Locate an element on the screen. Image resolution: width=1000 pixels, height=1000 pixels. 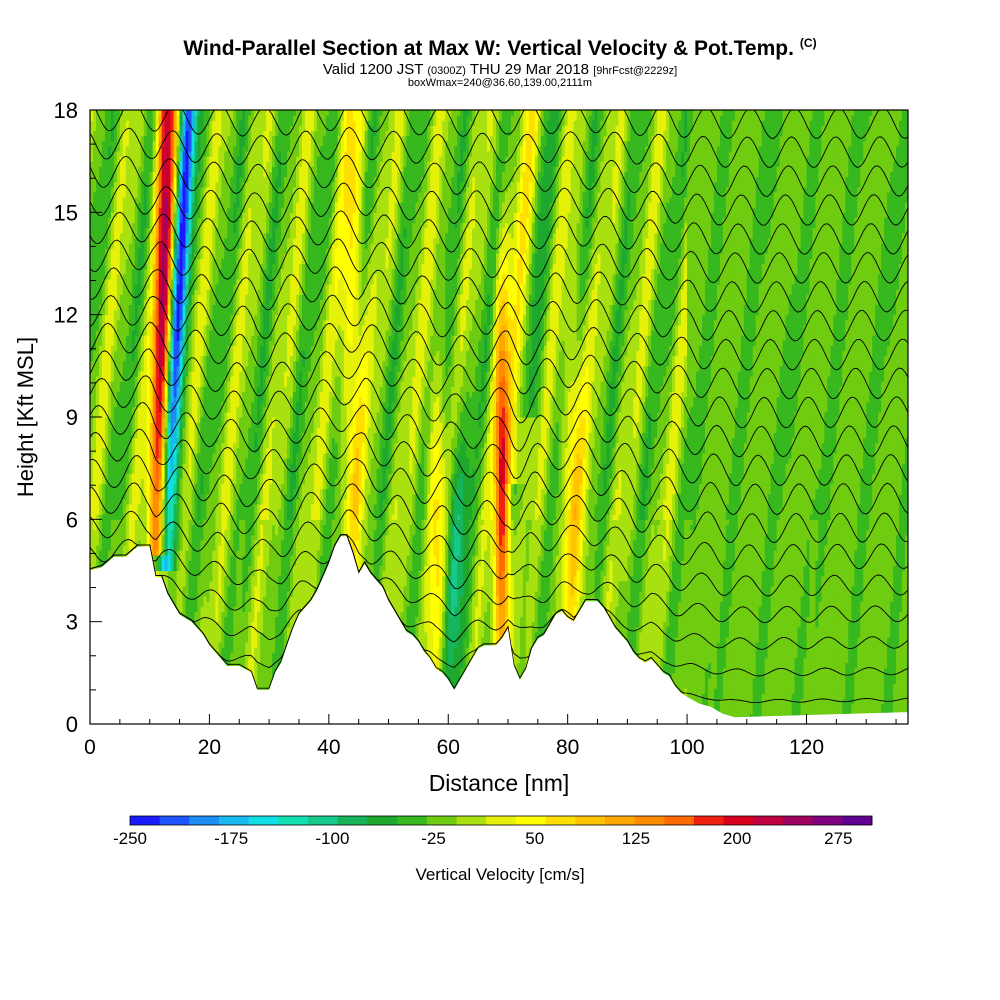
x-tick-label: 80 is located at coordinates (567, 747).